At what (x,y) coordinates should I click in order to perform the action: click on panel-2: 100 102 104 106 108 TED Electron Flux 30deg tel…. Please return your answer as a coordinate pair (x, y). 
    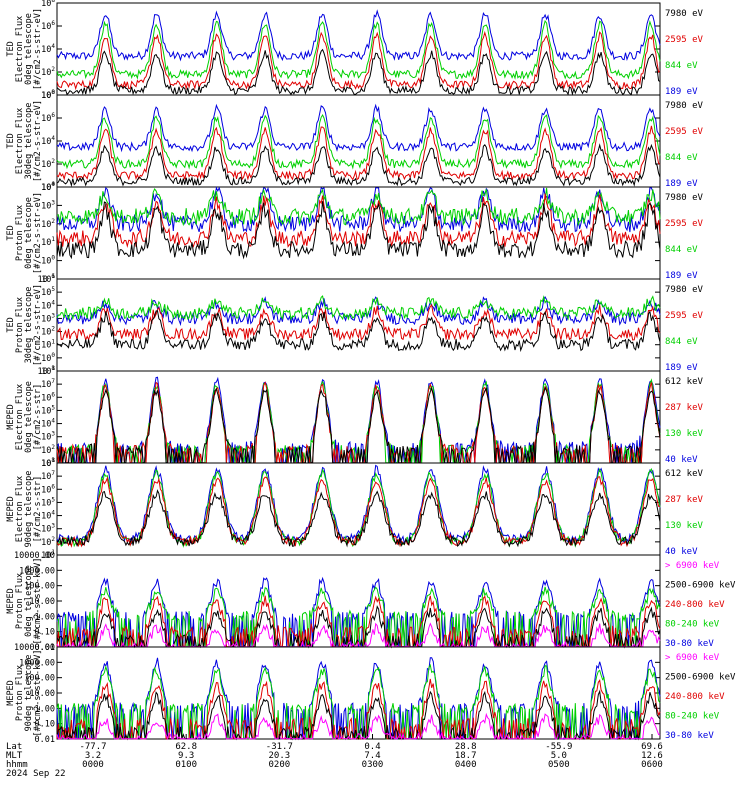
    Looking at the image, I should click on (355, 141).